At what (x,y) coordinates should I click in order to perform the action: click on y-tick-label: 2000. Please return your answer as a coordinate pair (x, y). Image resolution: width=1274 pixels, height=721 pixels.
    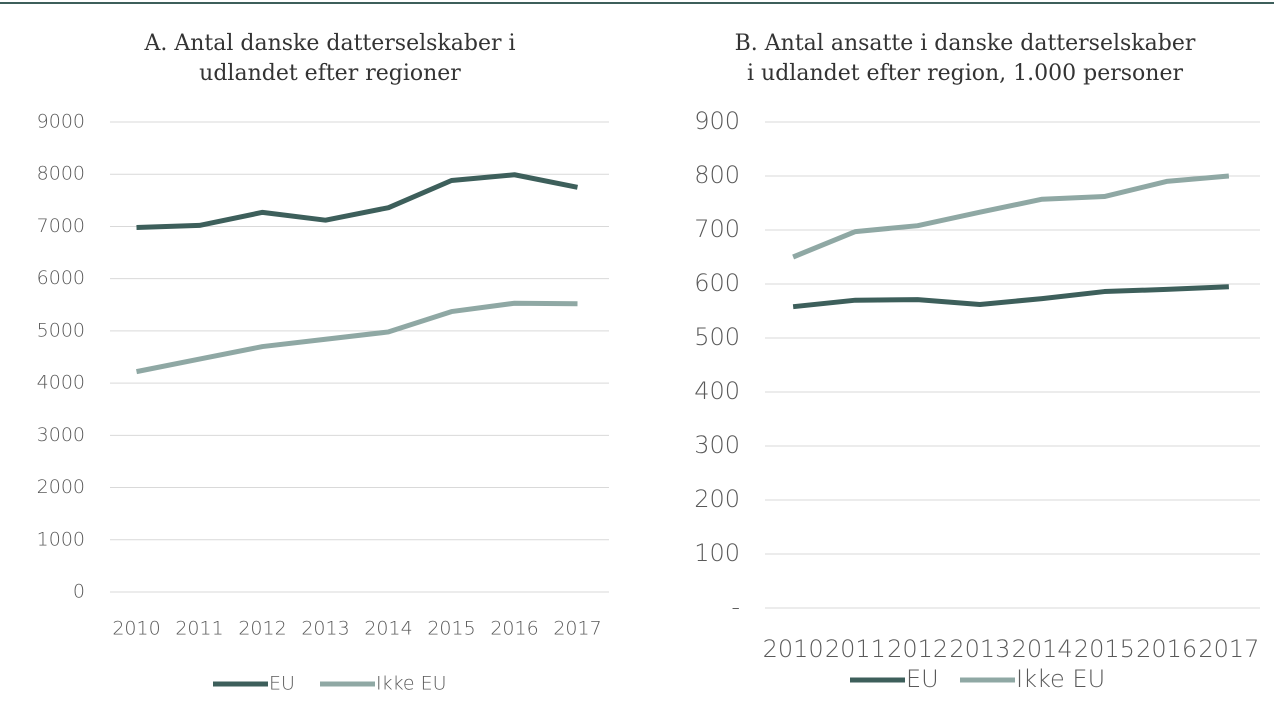
    Looking at the image, I should click on (61, 487).